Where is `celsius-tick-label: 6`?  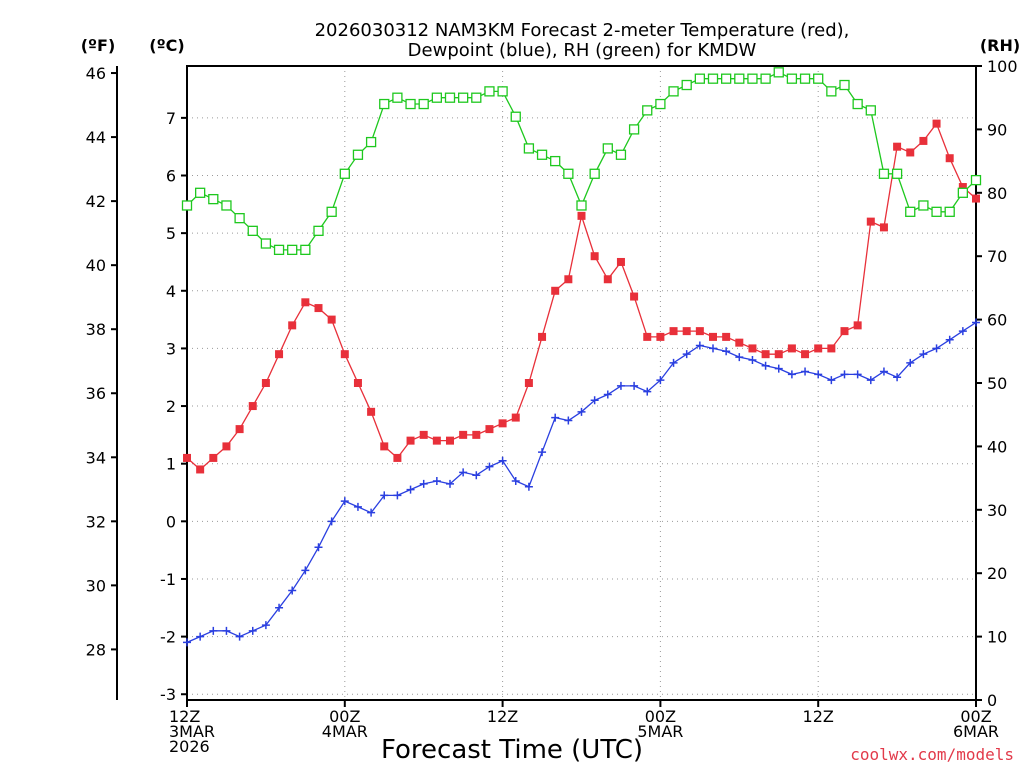
celsius-tick-label: 6 is located at coordinates (171, 176).